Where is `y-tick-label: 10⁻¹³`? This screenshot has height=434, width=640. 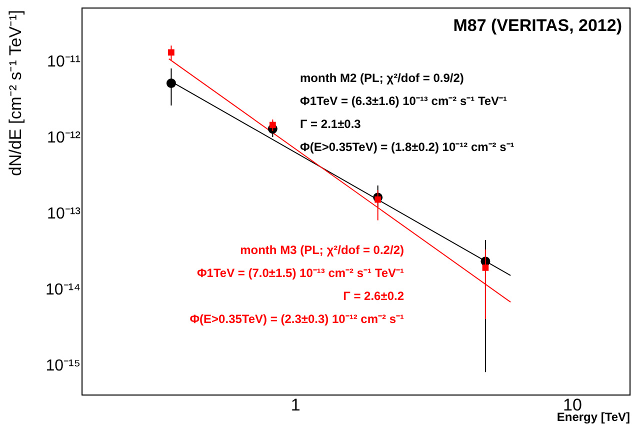
y-tick-label: 10⁻¹³ is located at coordinates (64, 213).